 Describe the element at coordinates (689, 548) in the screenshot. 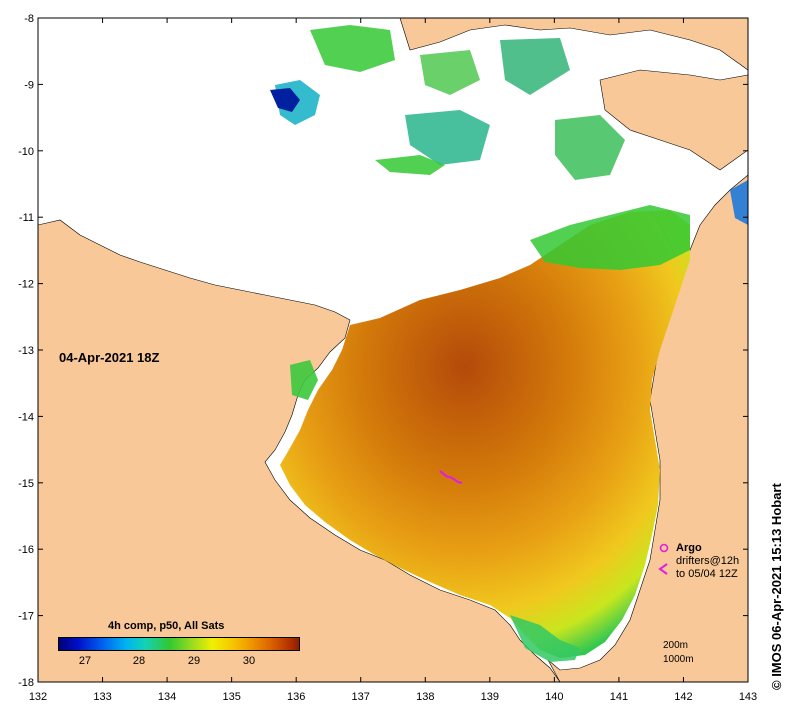

I see `legend-argo-label: Argo` at that location.